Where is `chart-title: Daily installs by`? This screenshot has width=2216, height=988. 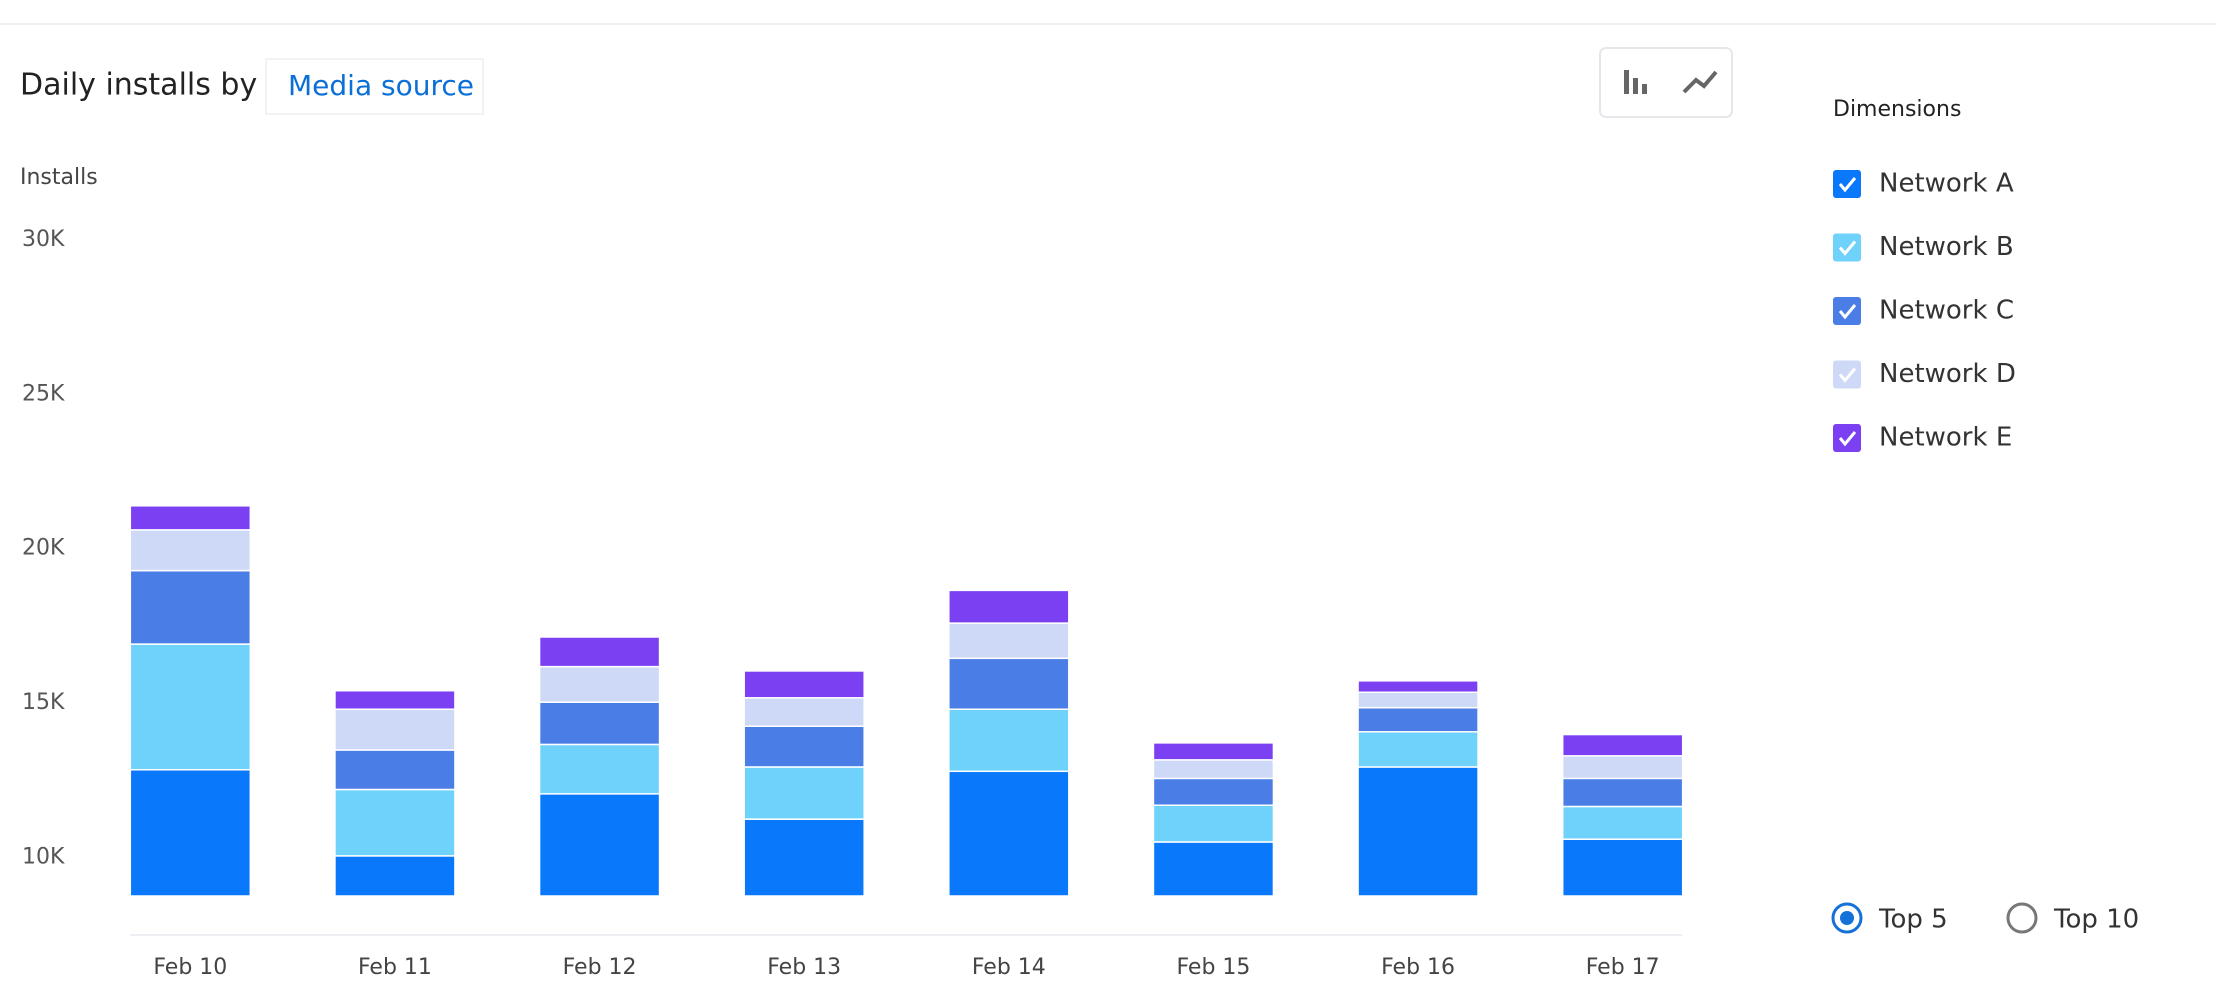
chart-title: Daily installs by is located at coordinates (138, 85).